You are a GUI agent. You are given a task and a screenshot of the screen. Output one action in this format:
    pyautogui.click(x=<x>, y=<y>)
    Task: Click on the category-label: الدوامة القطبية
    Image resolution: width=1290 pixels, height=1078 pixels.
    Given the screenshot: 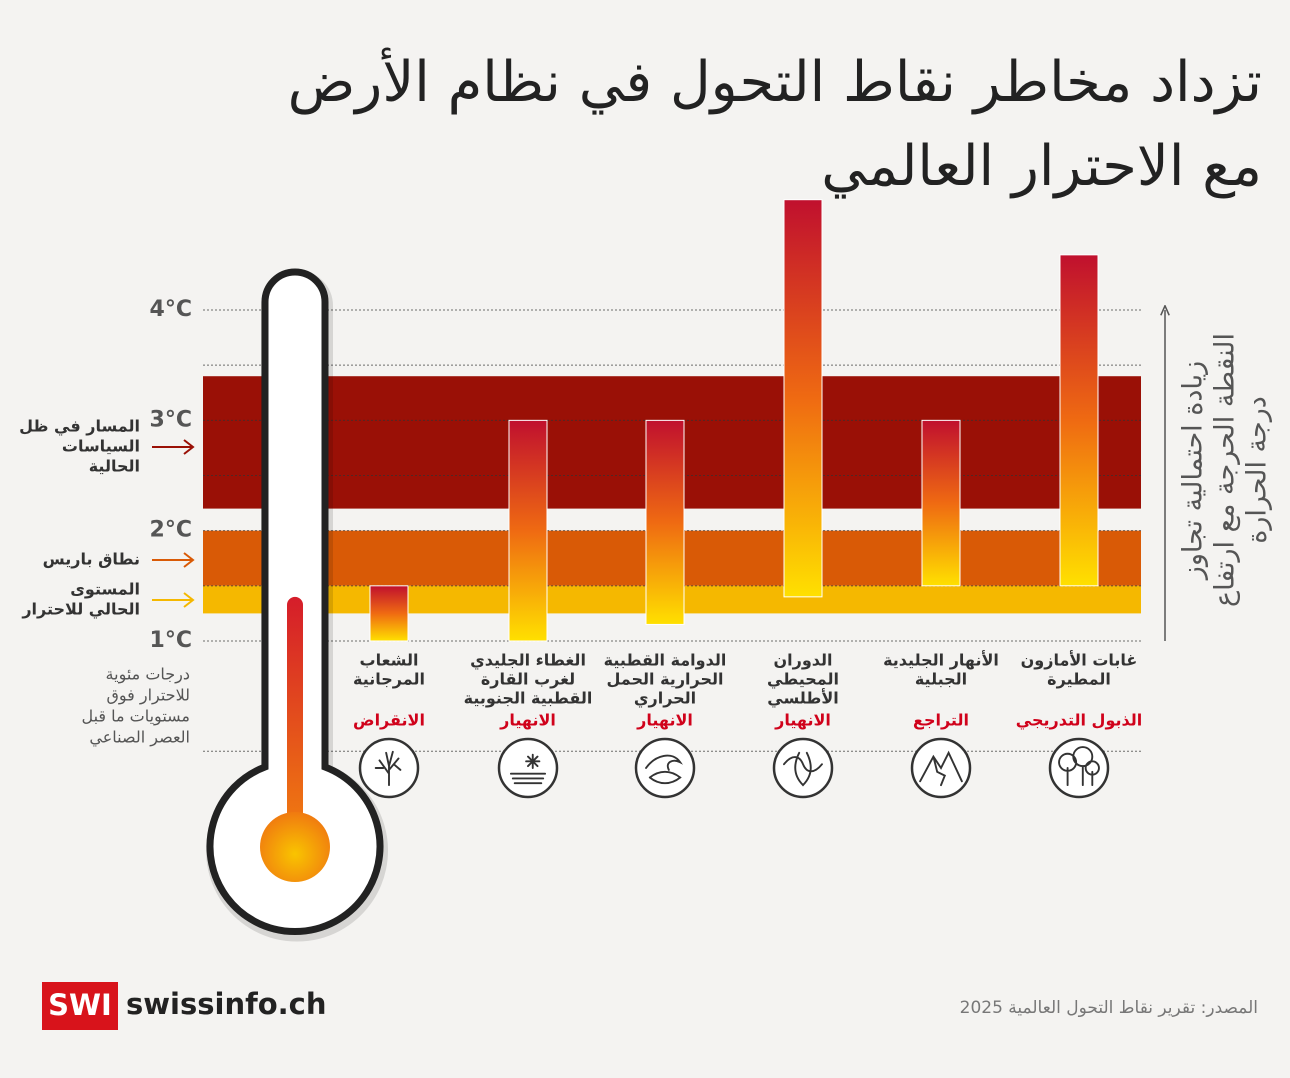 What is the action you would take?
    pyautogui.click(x=665, y=660)
    